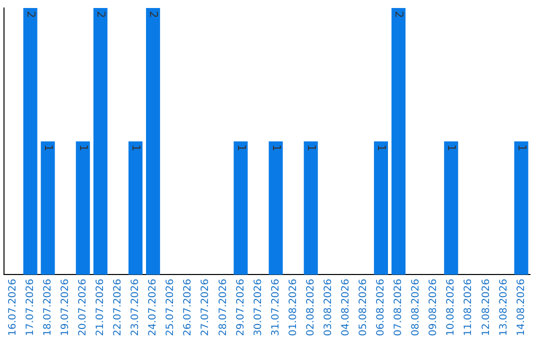 This screenshot has width=540, height=340. Describe the element at coordinates (100, 307) in the screenshot. I see `x-tick-label: 21.07.2026` at that location.